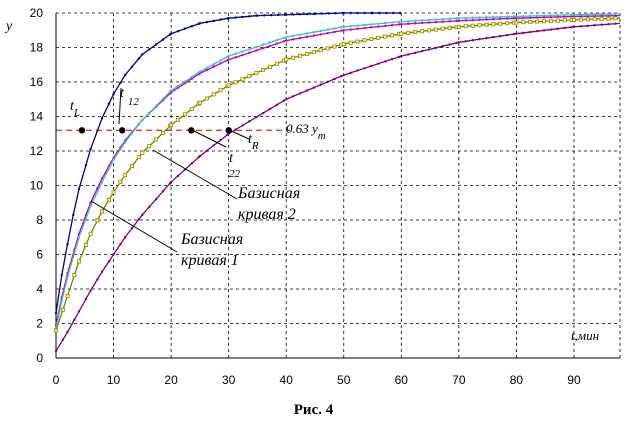  I want to click on annotation-curve-2-line2: кривая 2, so click(267, 214).